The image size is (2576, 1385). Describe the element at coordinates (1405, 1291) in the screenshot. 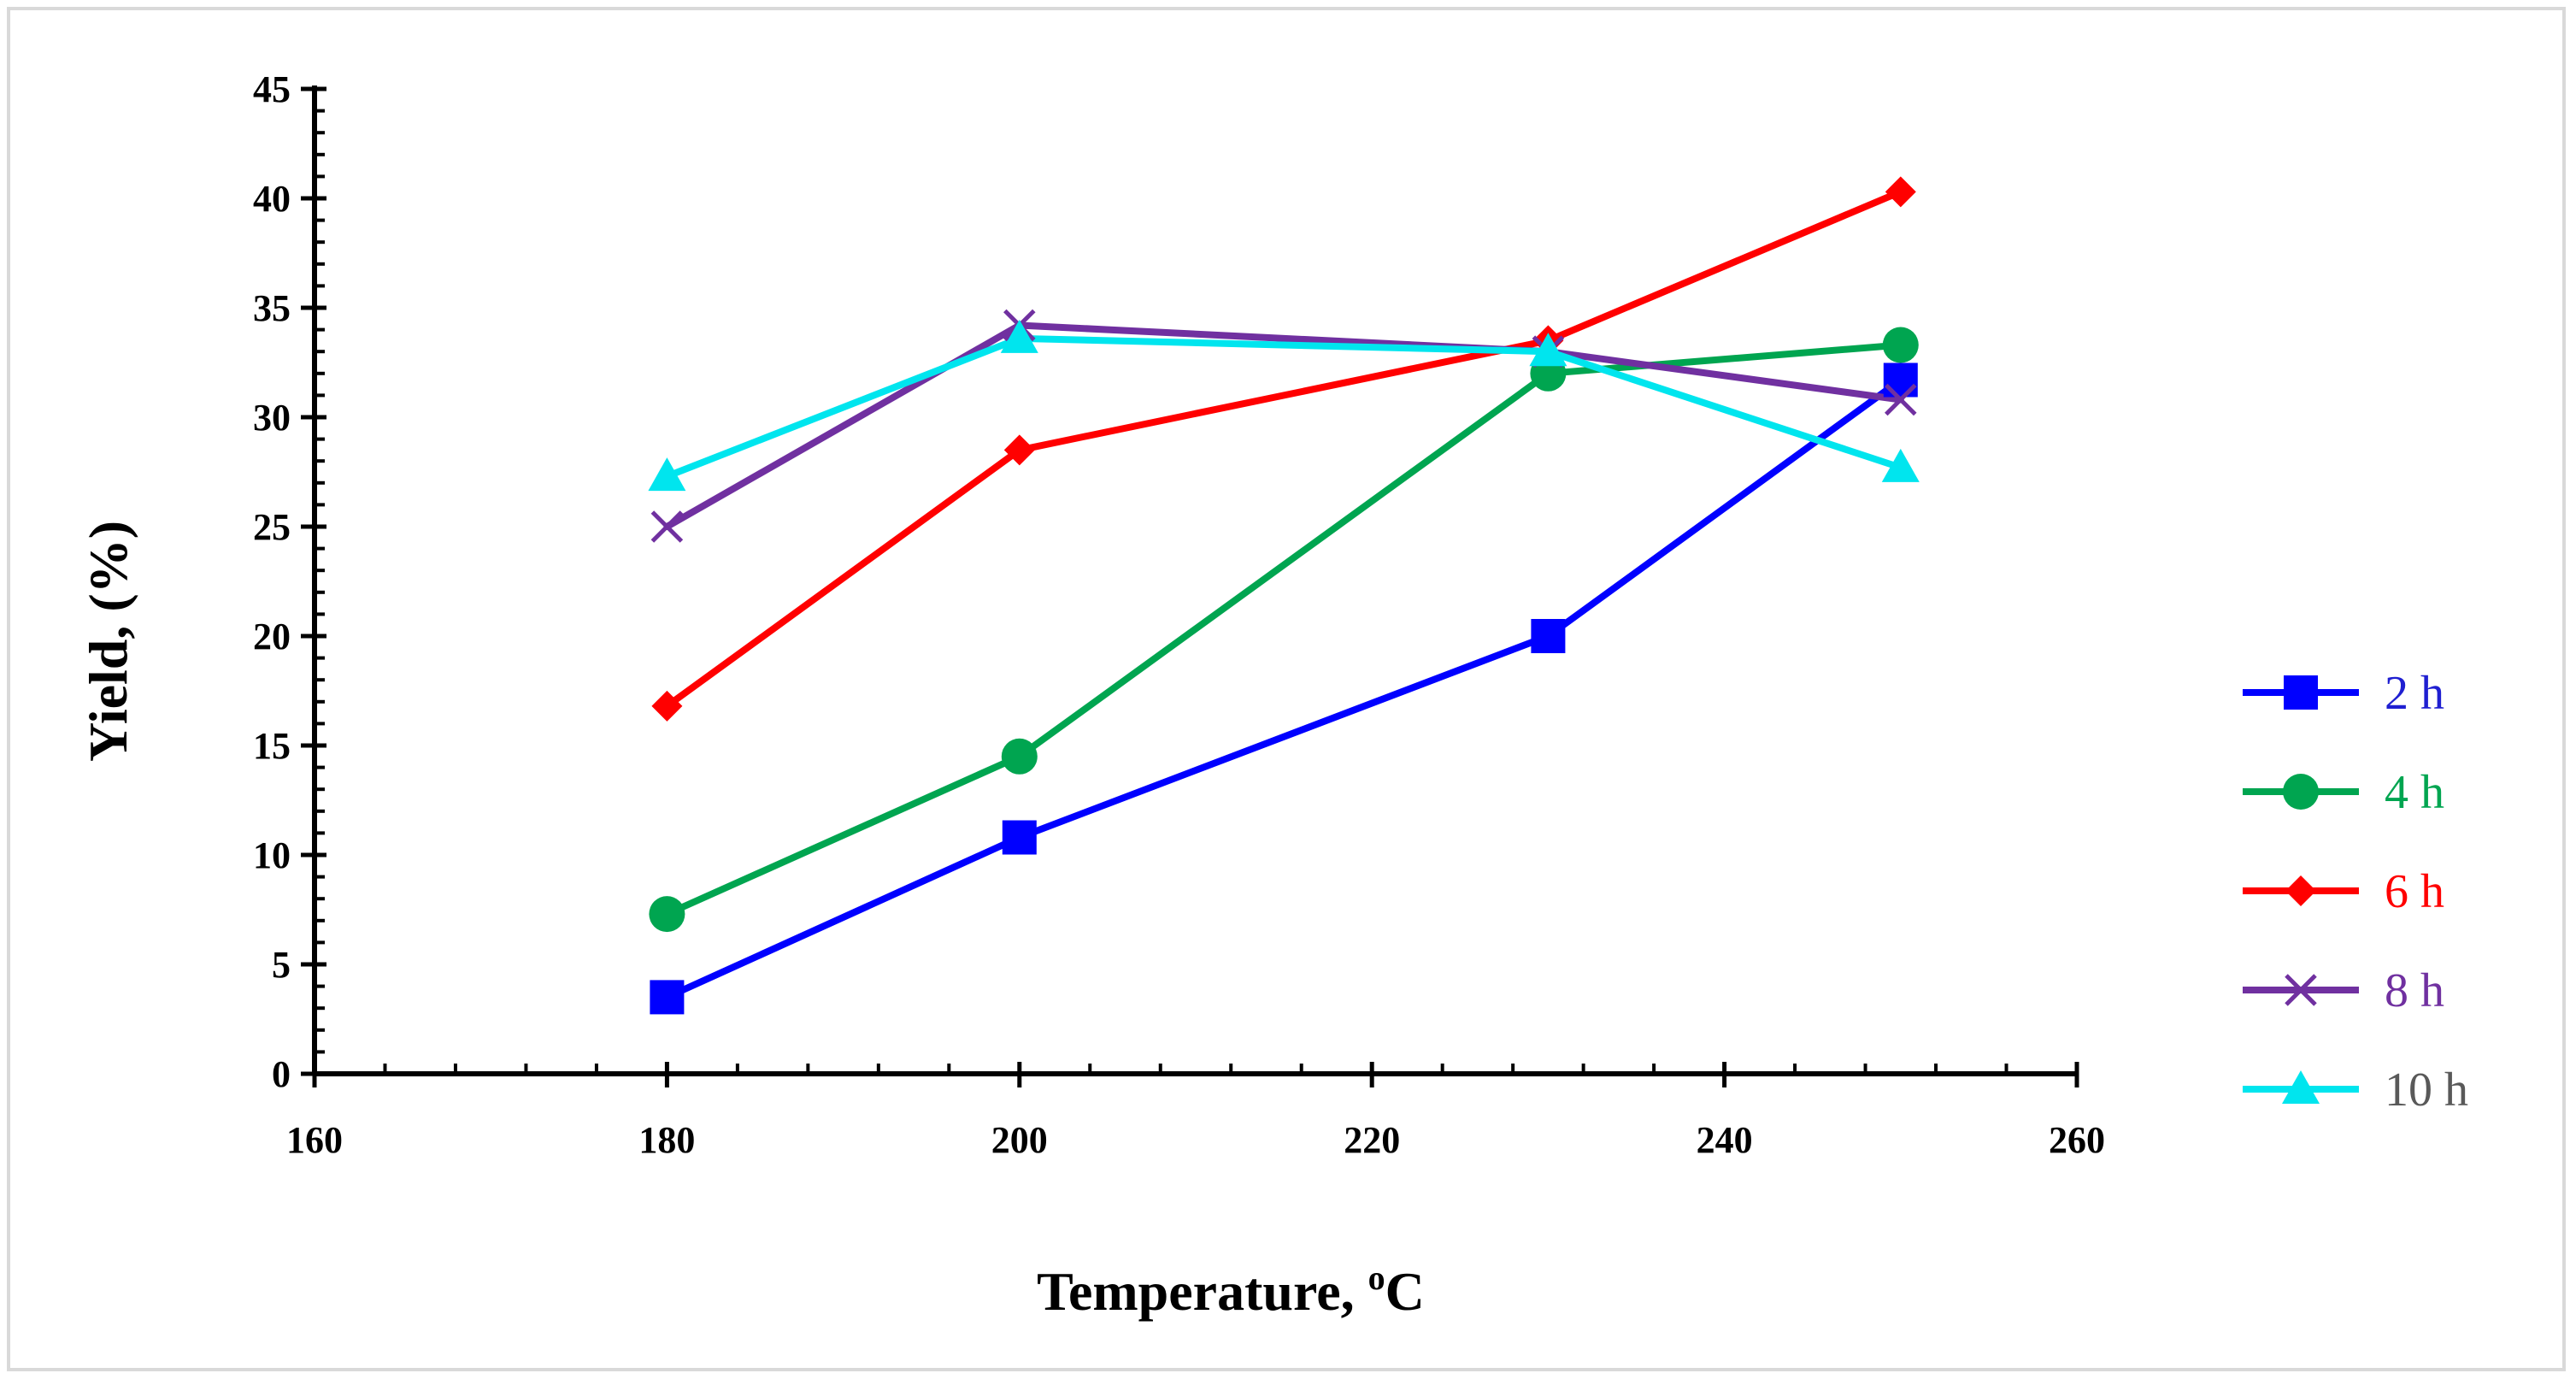

I see `x-axis-title-unit: C` at that location.